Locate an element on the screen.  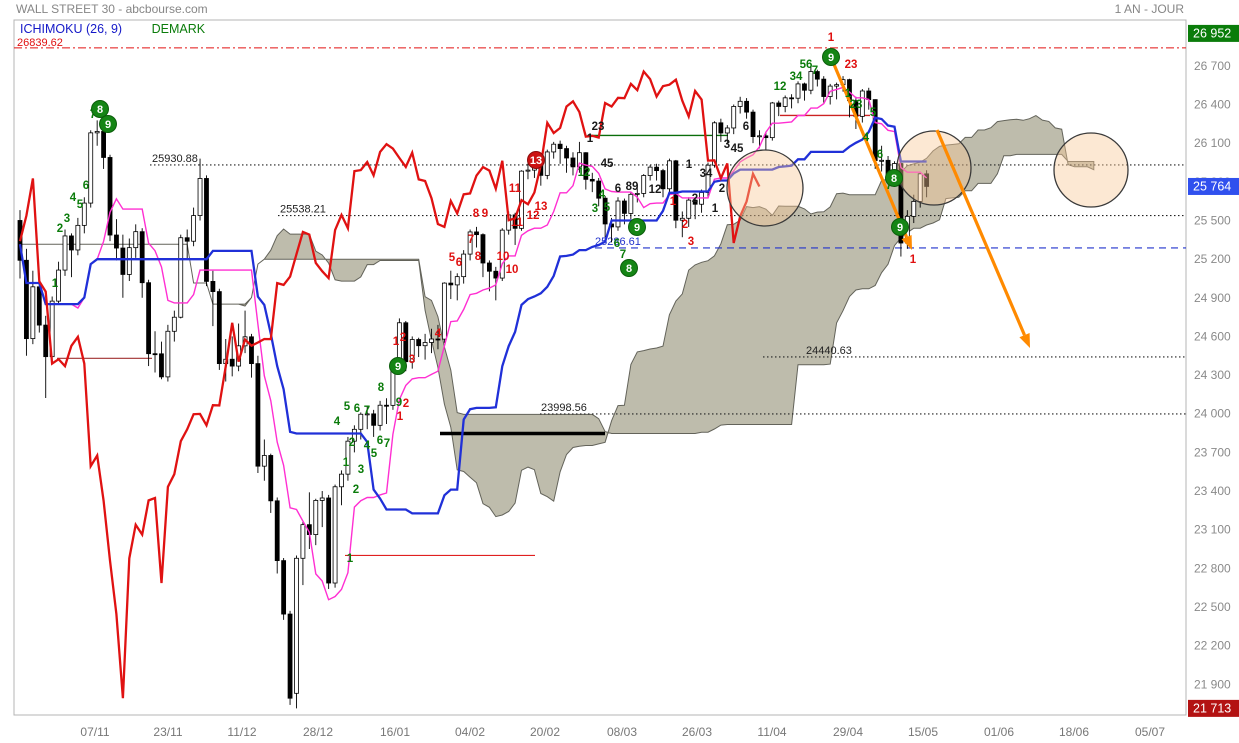
price-badge is located at coordinates (1213, 186).